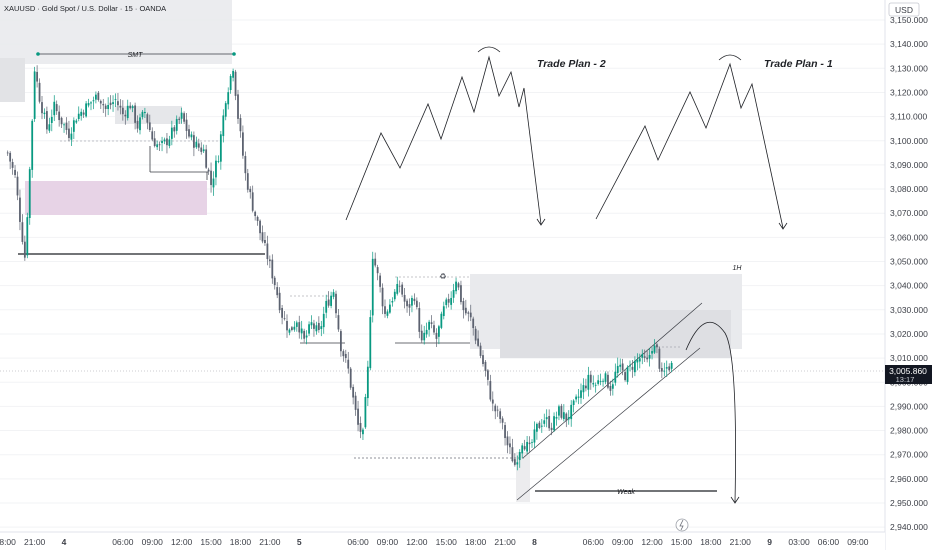 Image resolution: width=932 pixels, height=550 pixels. Describe the element at coordinates (442, 541) in the screenshot. I see `time-axis-panel` at that location.